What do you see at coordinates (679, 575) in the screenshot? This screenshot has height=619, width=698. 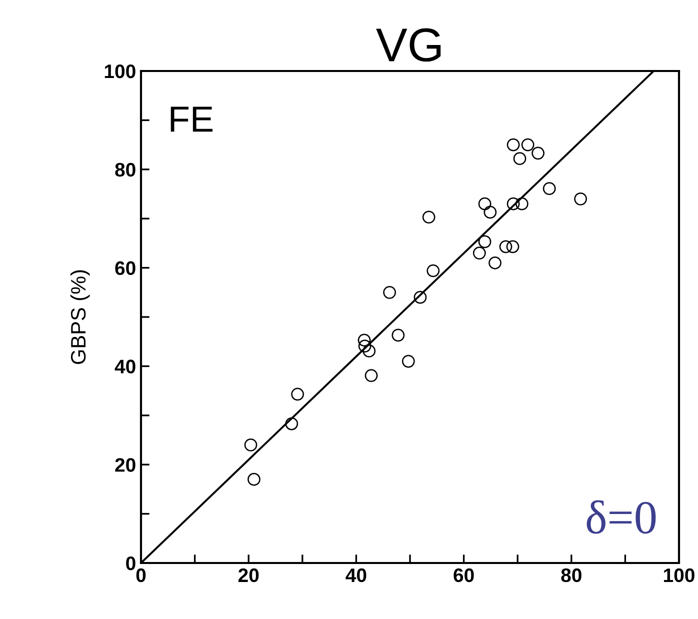 I see `x-tick-label: 100` at bounding box center [679, 575].